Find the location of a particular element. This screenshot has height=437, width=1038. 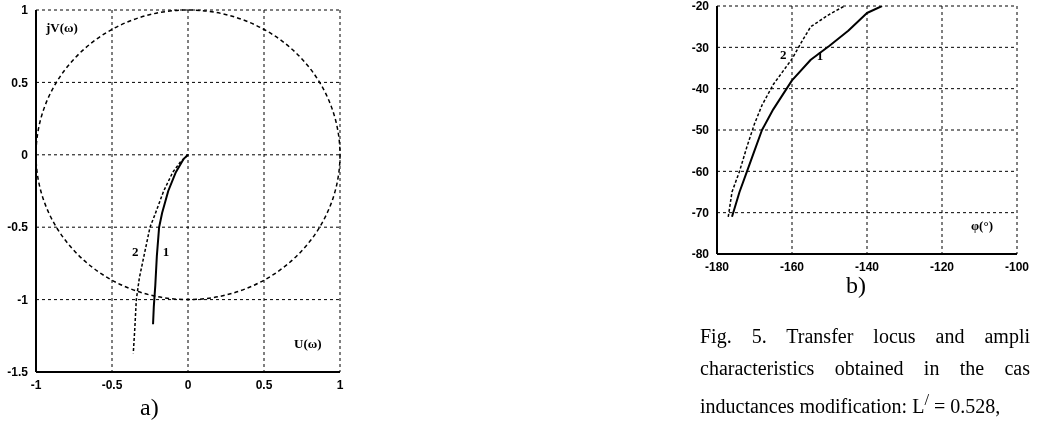

x-axis-title: φ(°) is located at coordinates (982, 226).